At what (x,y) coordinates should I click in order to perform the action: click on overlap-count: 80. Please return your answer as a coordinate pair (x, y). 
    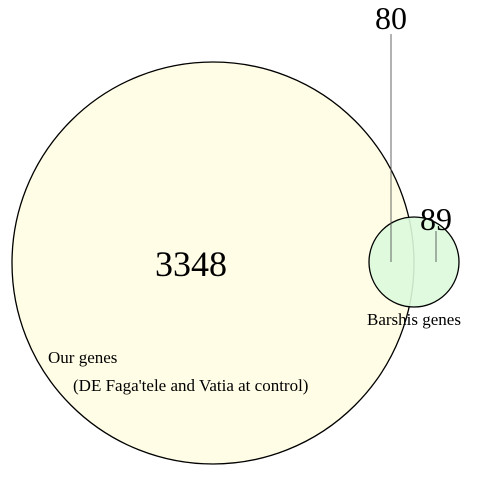
    Looking at the image, I should click on (391, 18).